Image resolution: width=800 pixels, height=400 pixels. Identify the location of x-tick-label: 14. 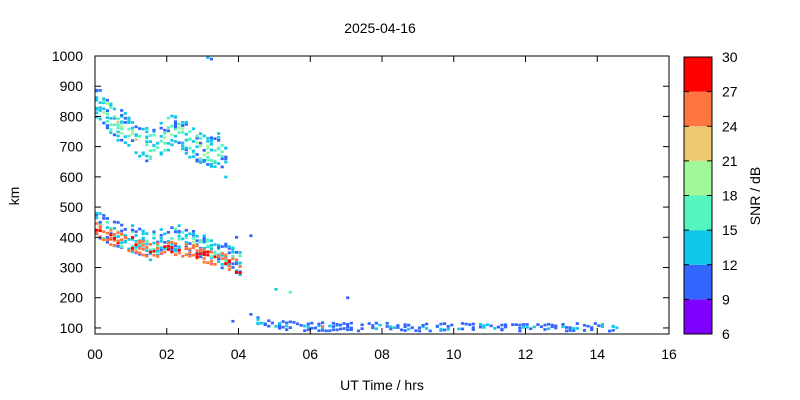
(597, 354).